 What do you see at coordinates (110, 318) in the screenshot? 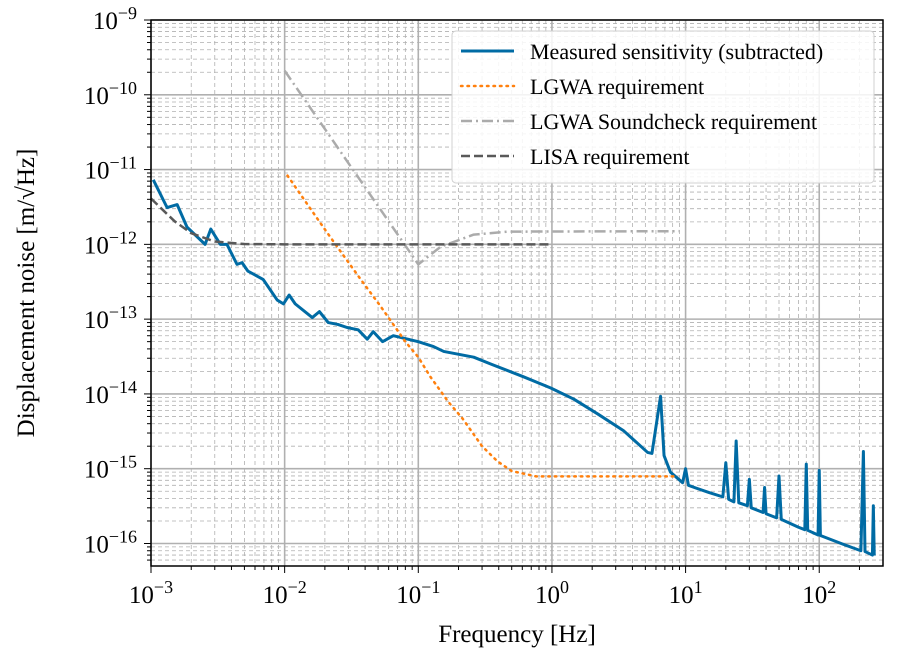
I see `y-tick-label: 10$^{−13}$` at bounding box center [110, 318].